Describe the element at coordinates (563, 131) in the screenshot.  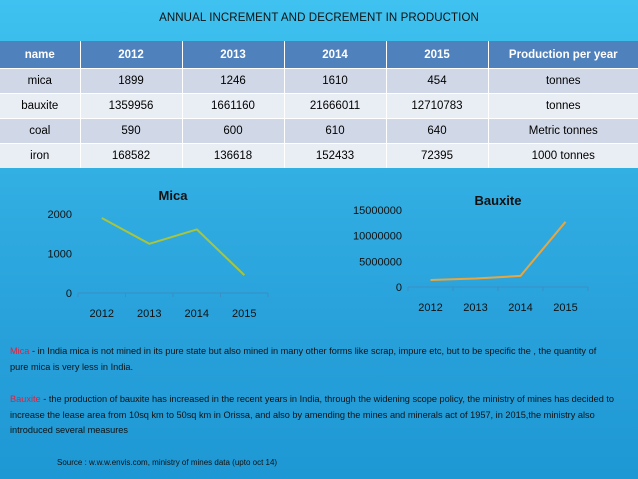
I see `table-cell: Metric tonnes` at that location.